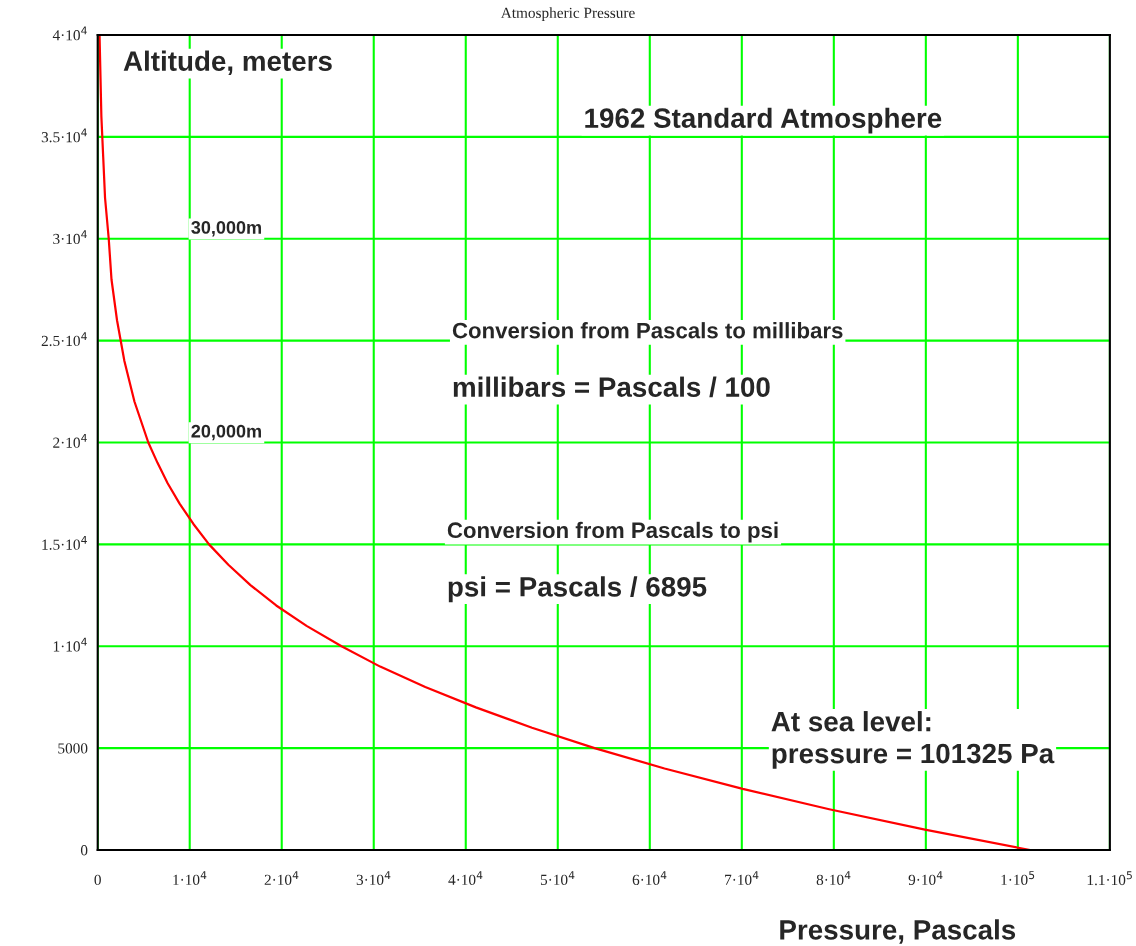 The height and width of the screenshot is (946, 1136). What do you see at coordinates (611, 387) in the screenshot?
I see `annotation: millibars = Pascals / 100` at bounding box center [611, 387].